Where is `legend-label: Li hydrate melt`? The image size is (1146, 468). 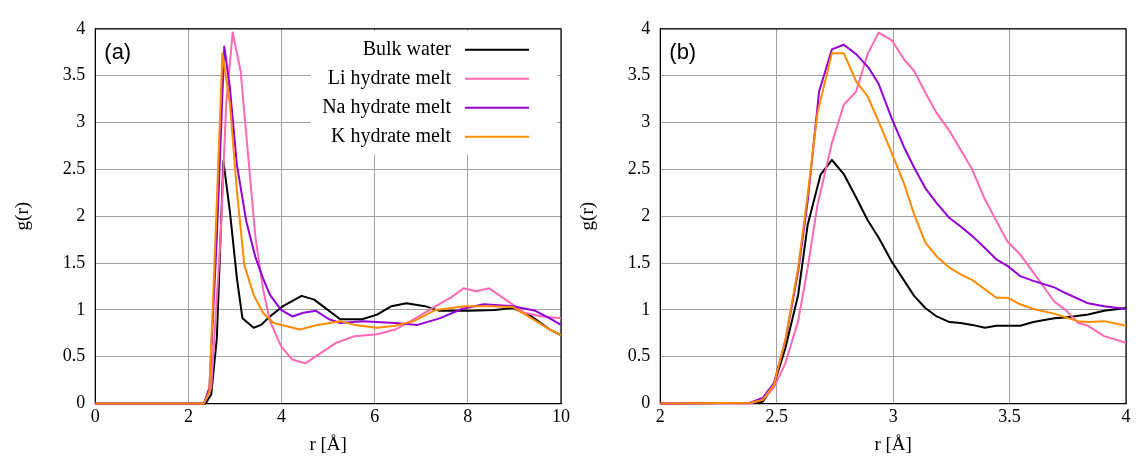
legend-label: Li hydrate melt is located at coordinates (389, 78).